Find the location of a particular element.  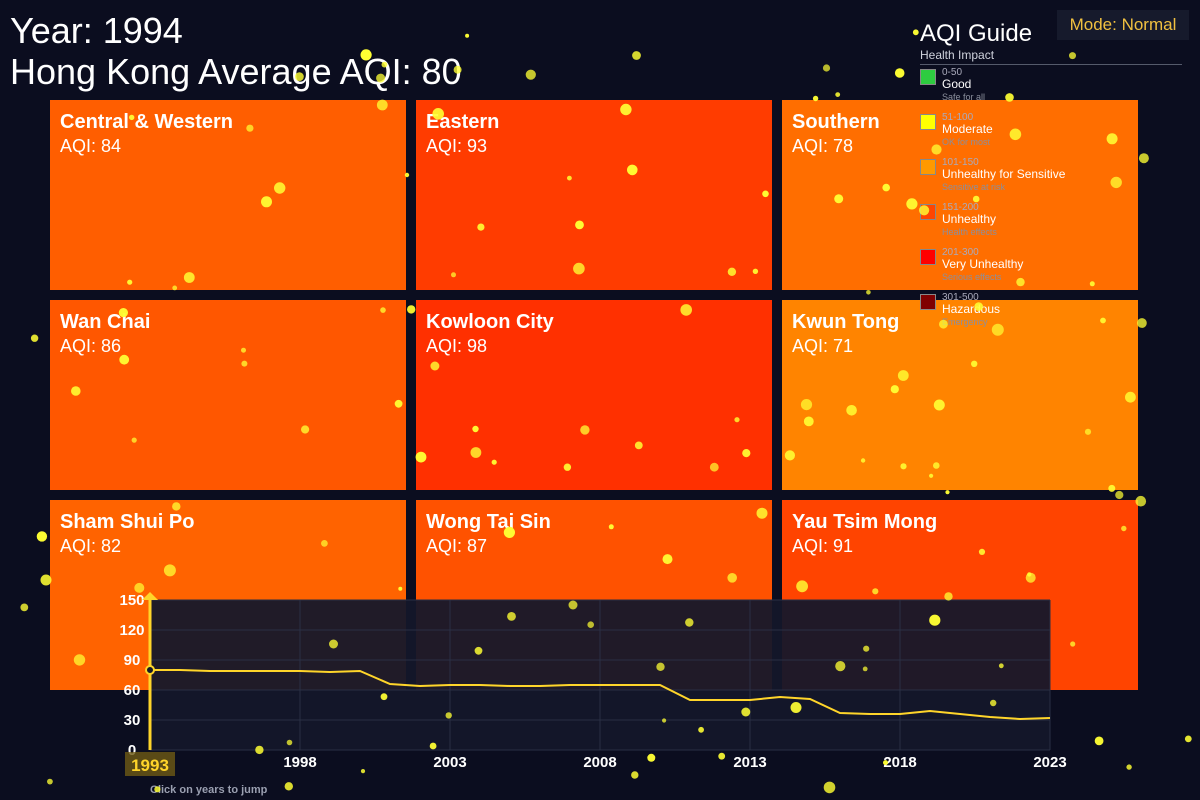

legend-description: OK for most is located at coordinates (966, 142).